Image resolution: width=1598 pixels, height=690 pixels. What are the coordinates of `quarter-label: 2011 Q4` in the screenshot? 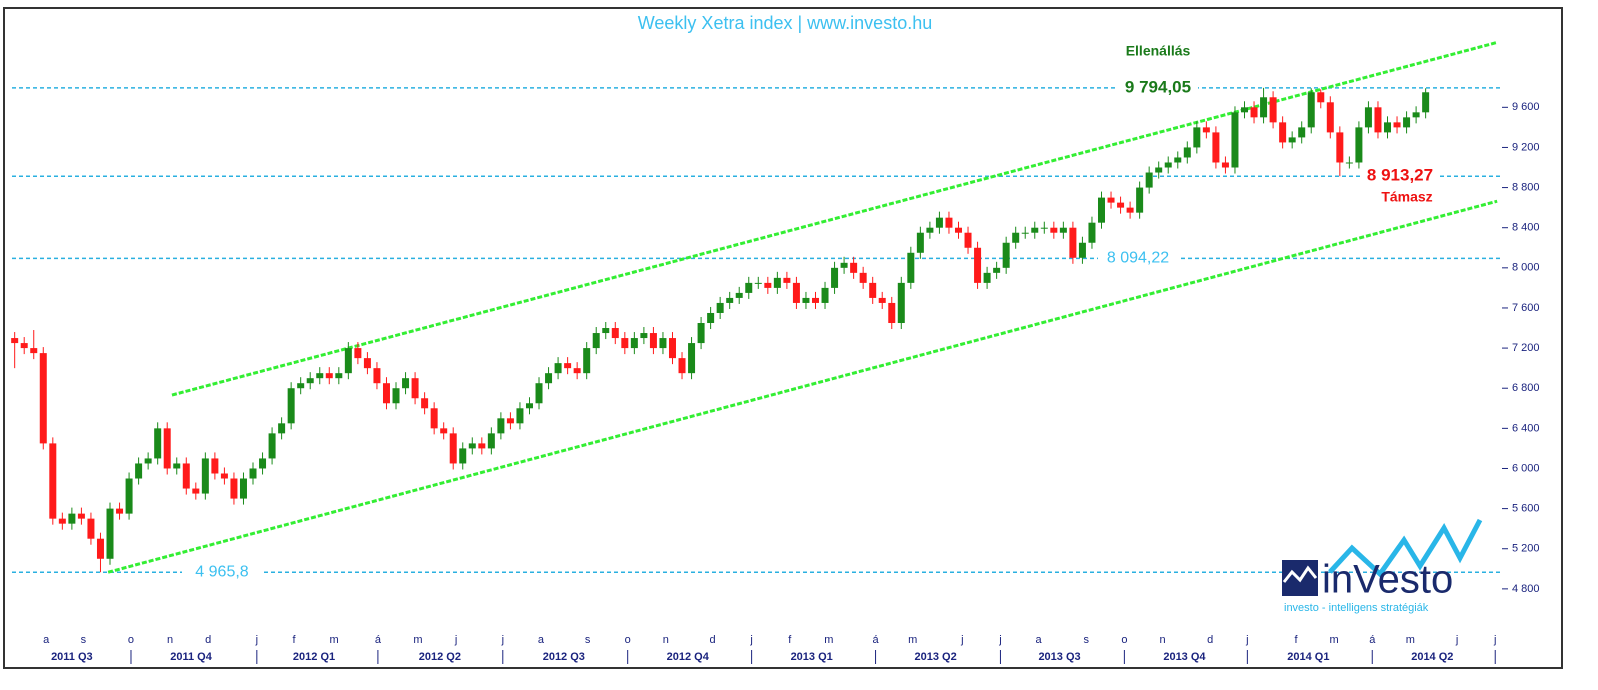 It's located at (191, 657).